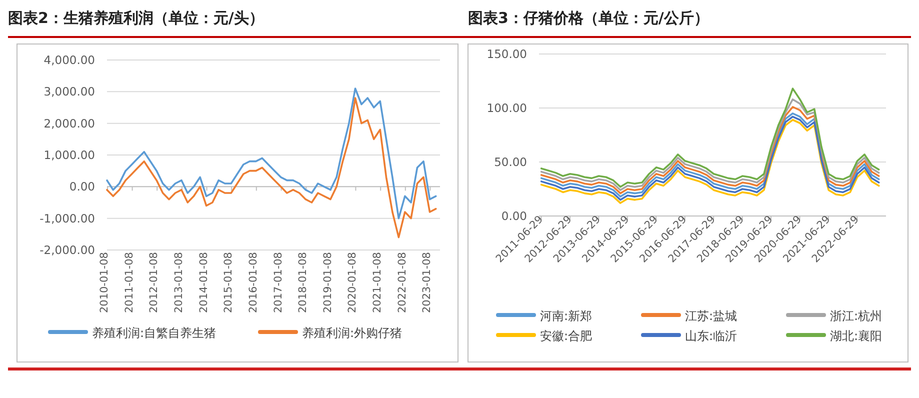 The height and width of the screenshot is (398, 919). What do you see at coordinates (378, 283) in the screenshot?
I see `x-tick-label: 2021-01-08` at bounding box center [378, 283].